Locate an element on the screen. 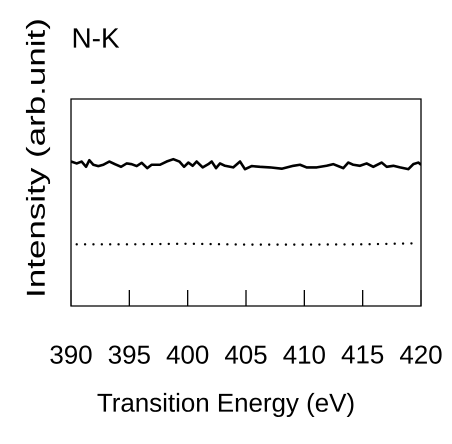  x-tick-label: 405 is located at coordinates (245, 355).